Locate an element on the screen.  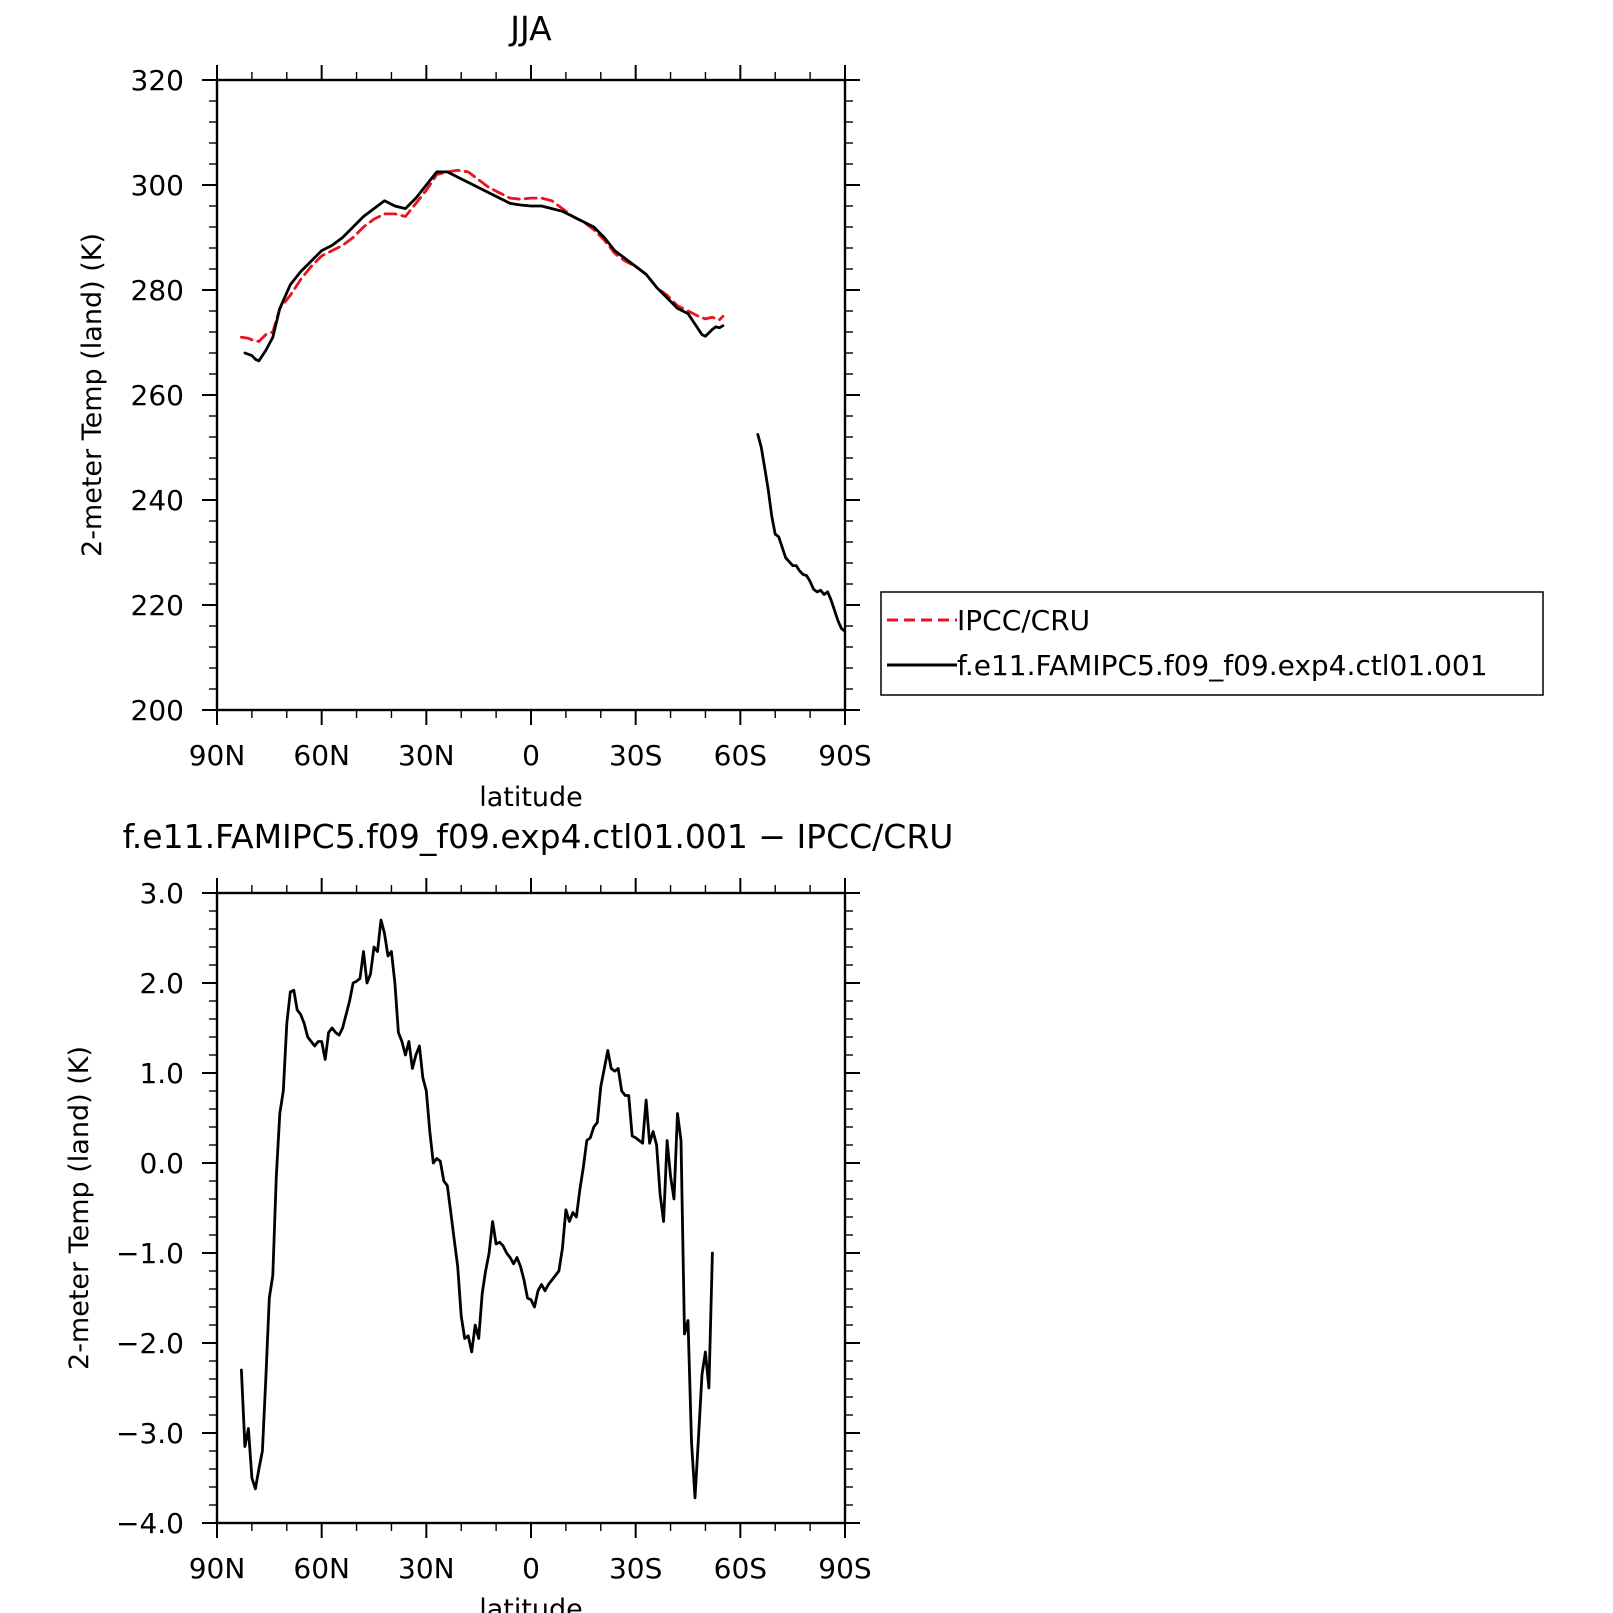
chart-title: JJA is located at coordinates (530, 28).